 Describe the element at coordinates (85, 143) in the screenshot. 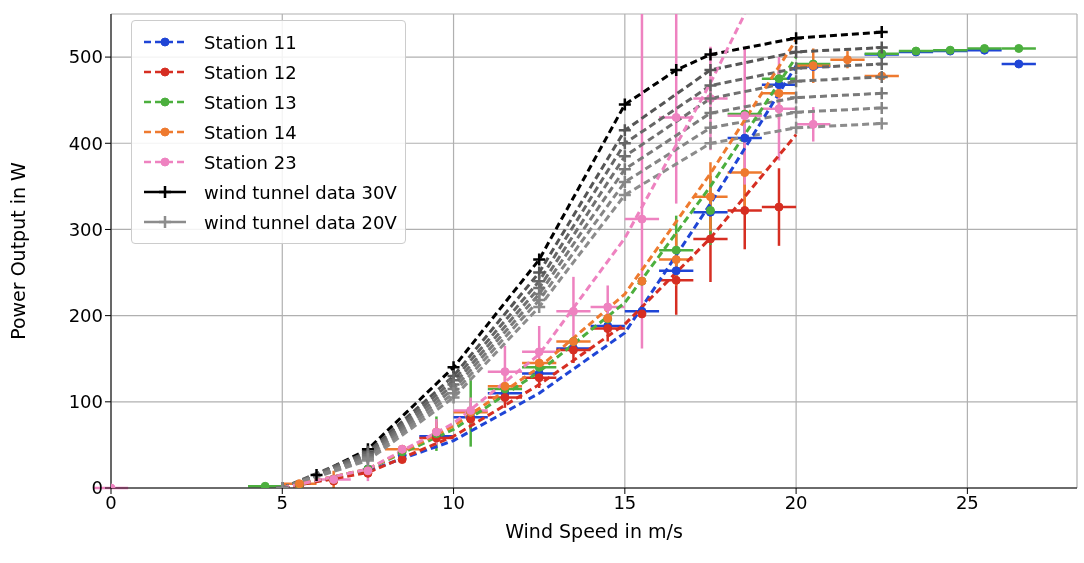

I see `y-tick-label: 400` at that location.